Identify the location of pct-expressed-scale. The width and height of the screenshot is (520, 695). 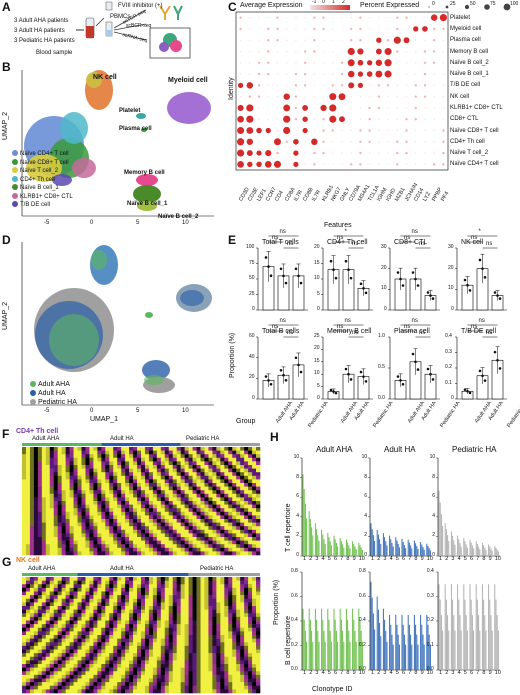
(469, 7).